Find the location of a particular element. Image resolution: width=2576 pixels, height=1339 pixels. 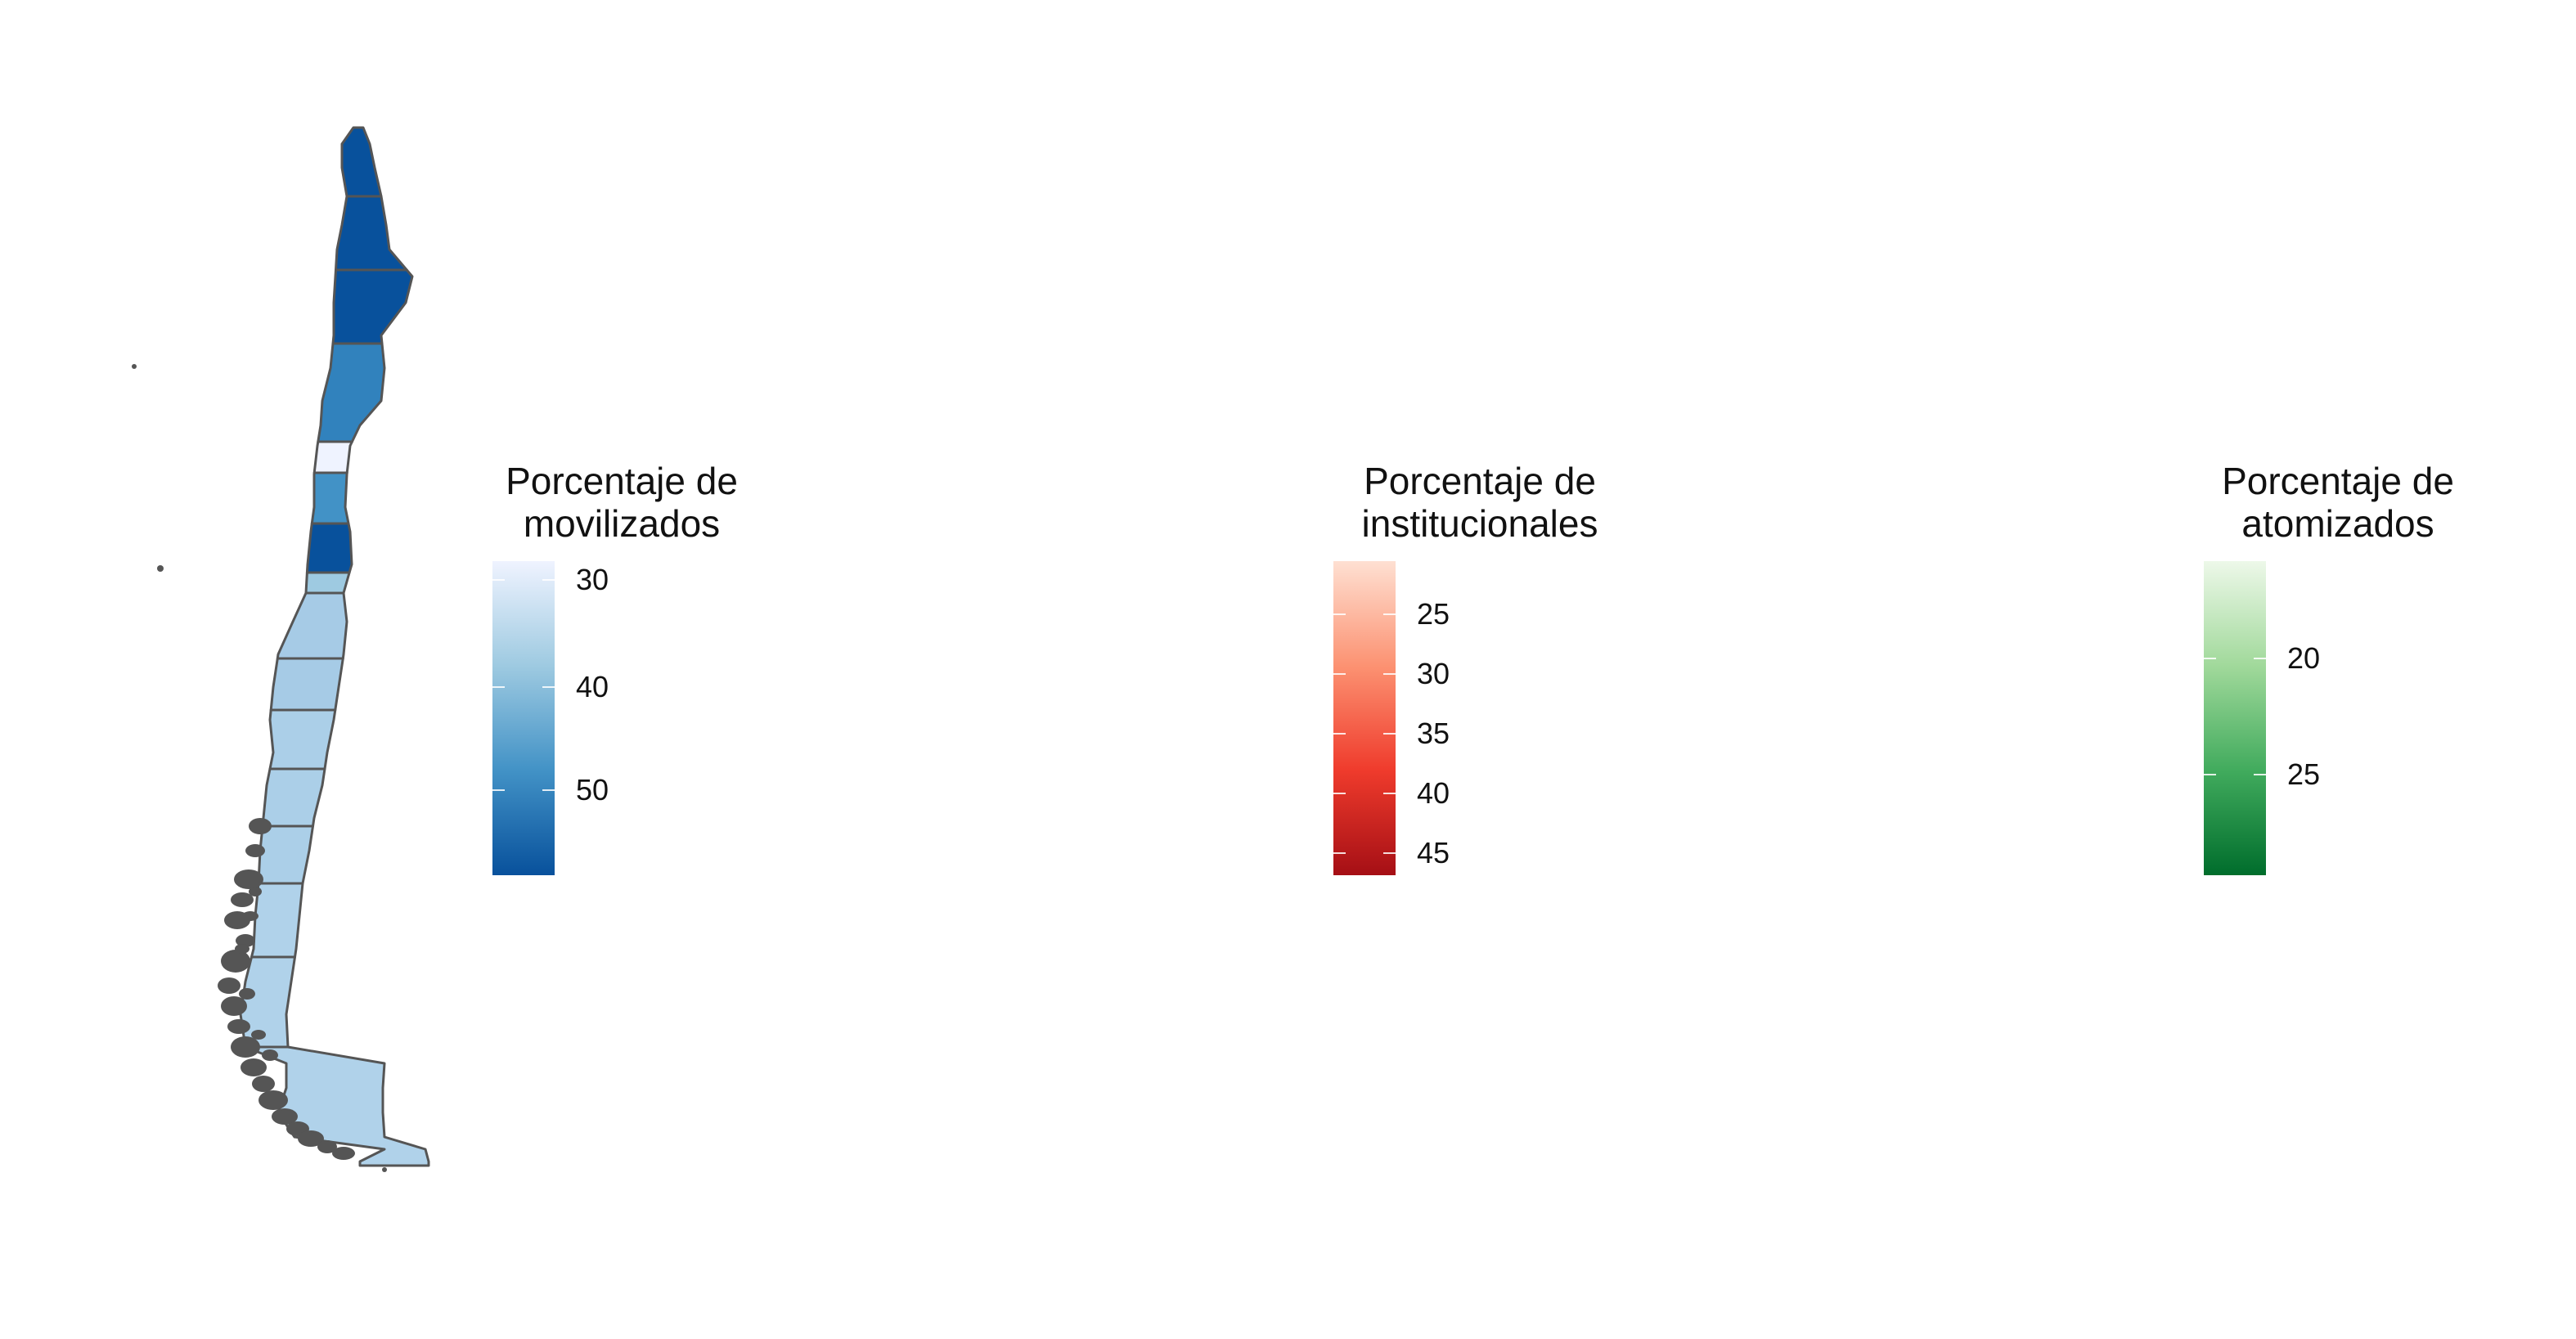

colorbar-tick-label: 50 is located at coordinates (592, 790).